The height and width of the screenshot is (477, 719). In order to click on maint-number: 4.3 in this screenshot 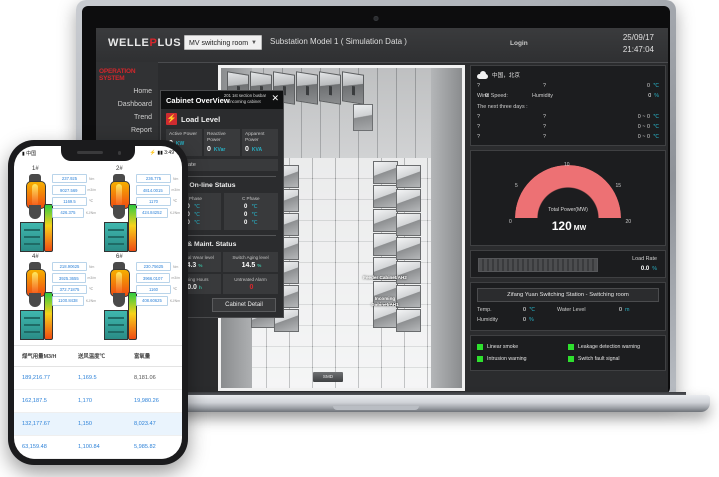, I will do `click(191, 265)`.